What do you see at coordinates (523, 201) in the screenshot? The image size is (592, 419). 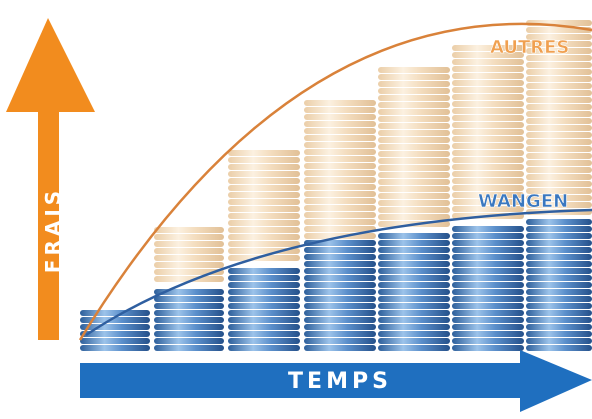 I see `lower-curve-label: WANGEN` at bounding box center [523, 201].